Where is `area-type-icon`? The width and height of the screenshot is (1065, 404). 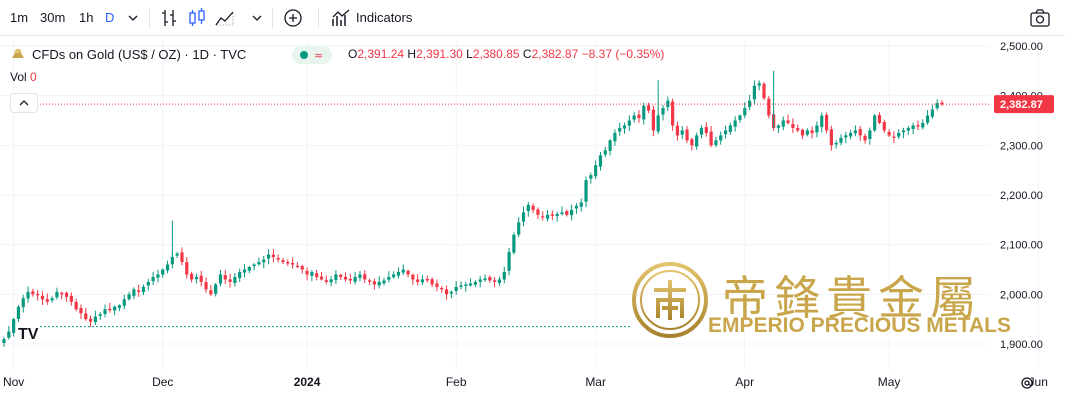 area-type-icon is located at coordinates (225, 18).